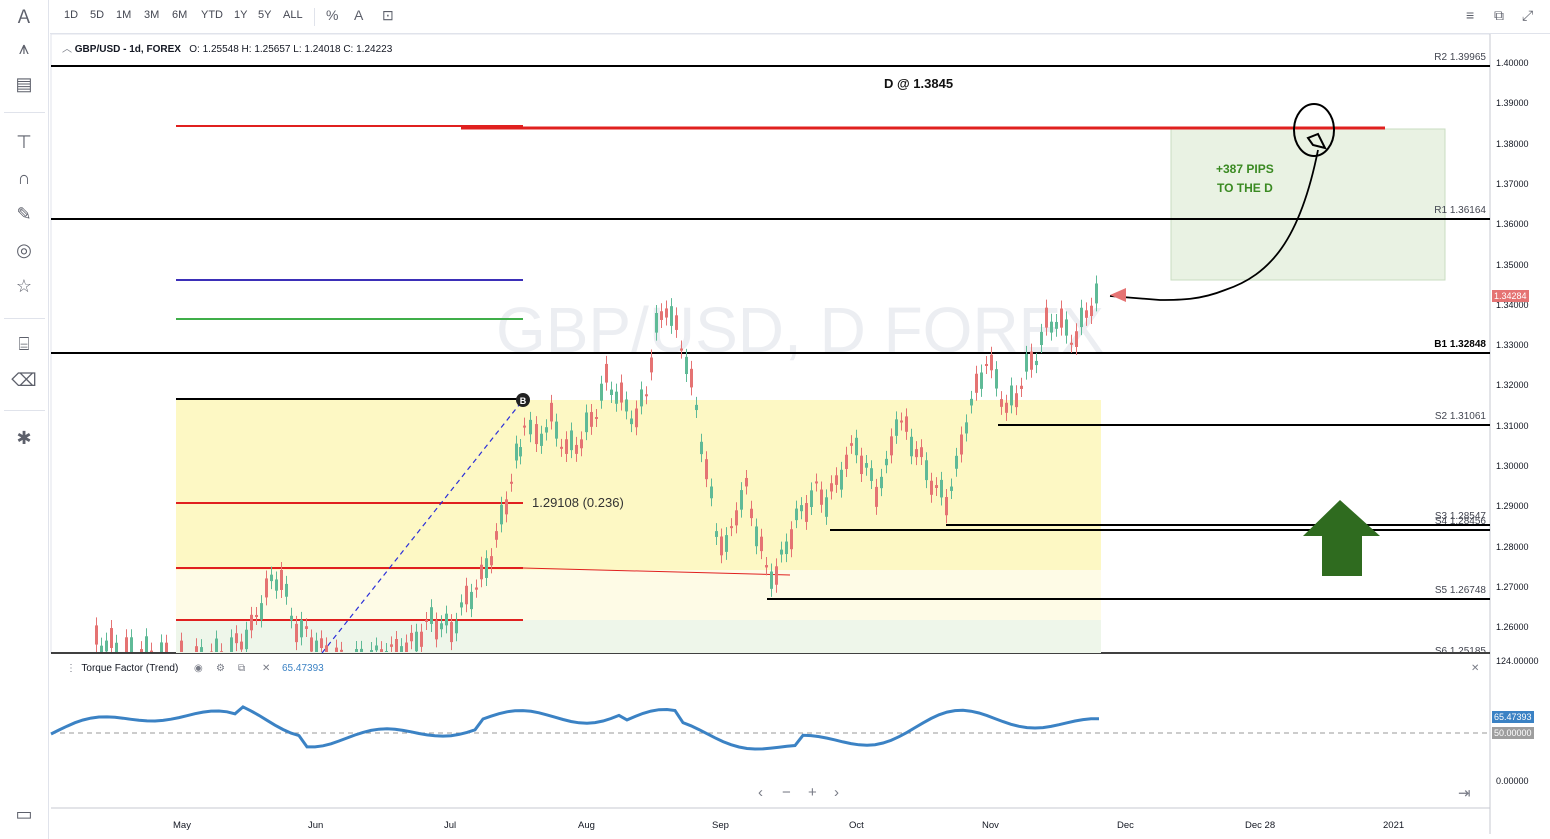 The height and width of the screenshot is (839, 1550). What do you see at coordinates (786, 792) in the screenshot?
I see `zoom-out-icon: −` at bounding box center [786, 792].